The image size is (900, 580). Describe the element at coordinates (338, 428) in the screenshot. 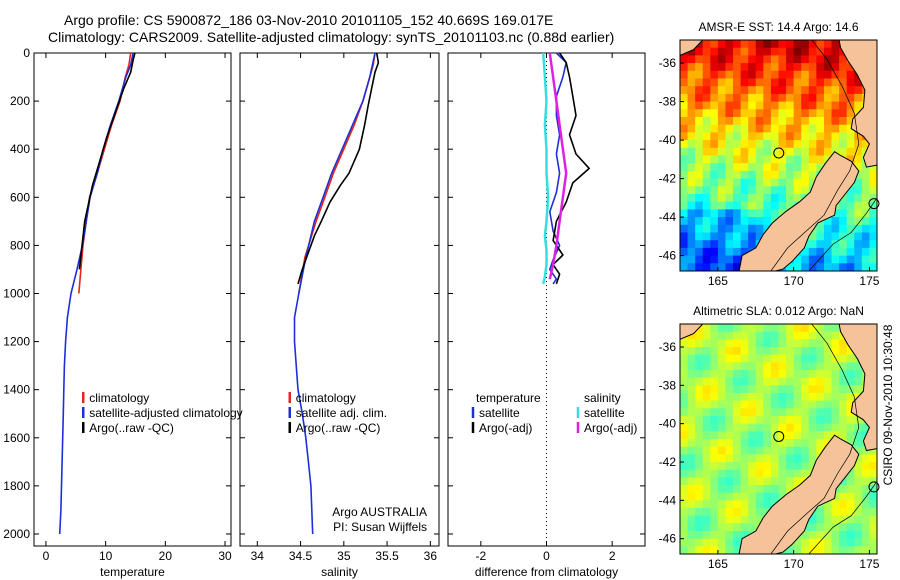

I see `salinity-legend-2: Argo(..raw -QC)` at that location.